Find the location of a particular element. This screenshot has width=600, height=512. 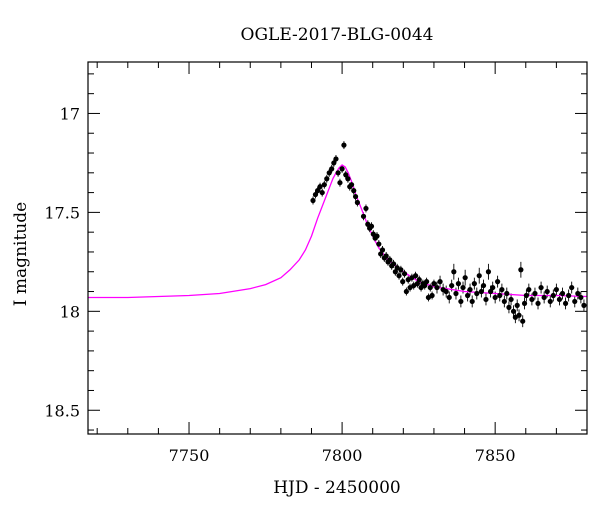

chart-title: OGLE-2017-BLG-0044 is located at coordinates (337, 35).